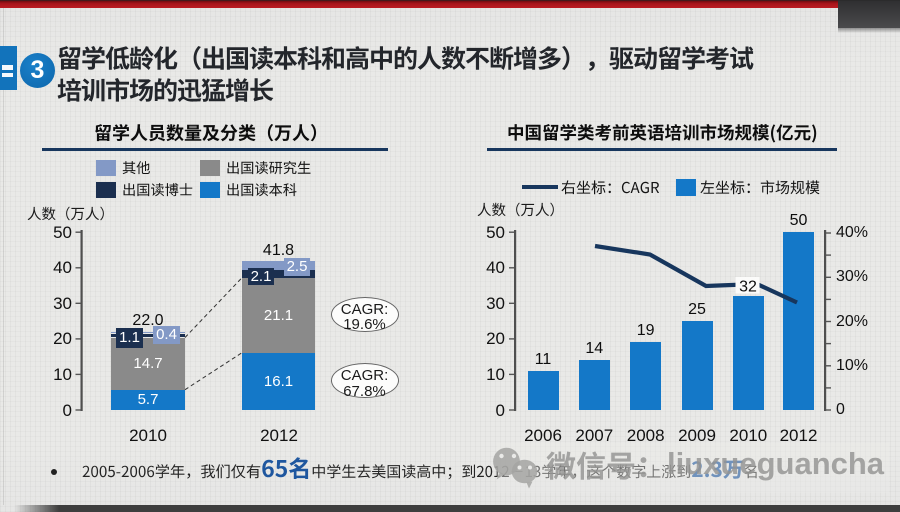  Describe the element at coordinates (748, 287) in the screenshot. I see `svg-text: 32` at that location.